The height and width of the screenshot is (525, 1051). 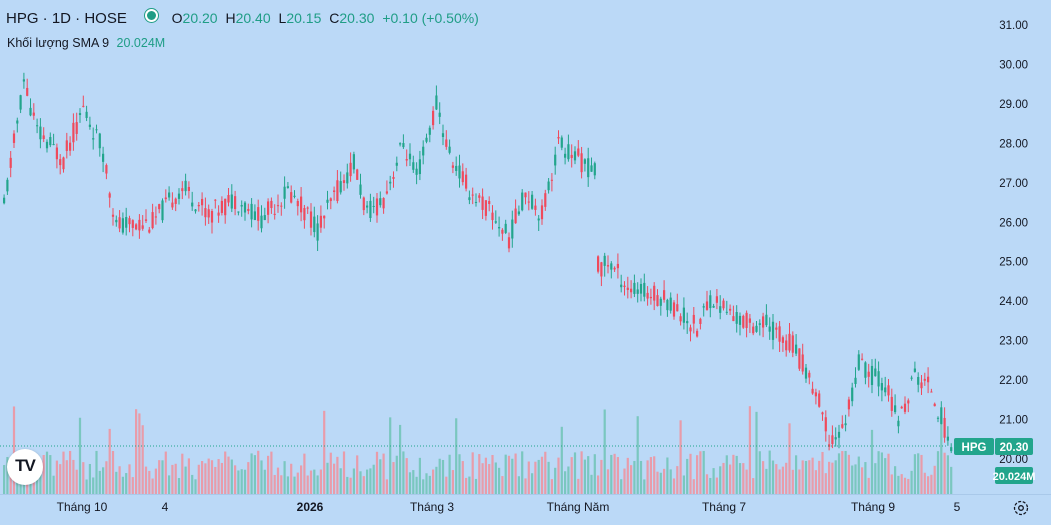 I want to click on time-axis-label: Tháng Năm, so click(x=578, y=507).